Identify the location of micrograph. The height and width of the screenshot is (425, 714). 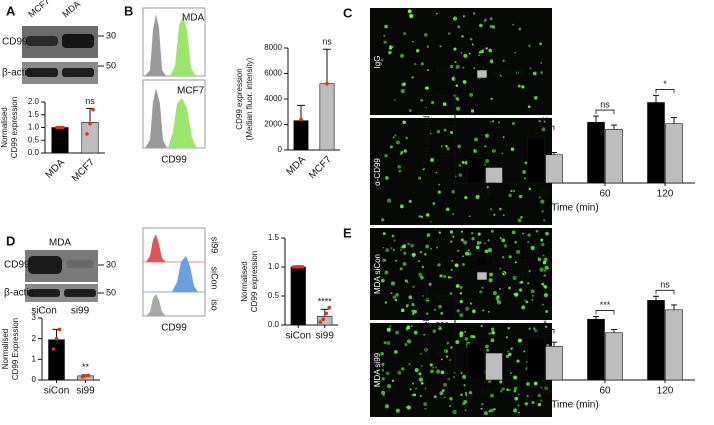
(461, 370).